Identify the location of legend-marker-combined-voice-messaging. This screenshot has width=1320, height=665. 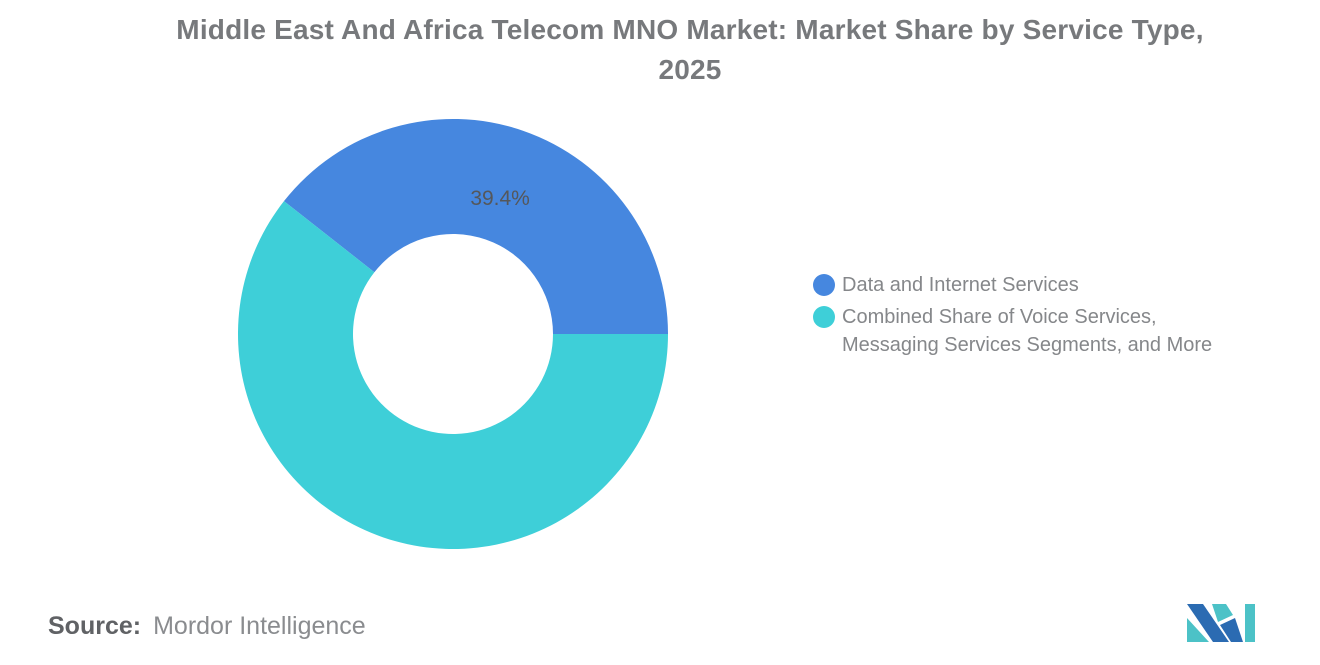
(824, 317).